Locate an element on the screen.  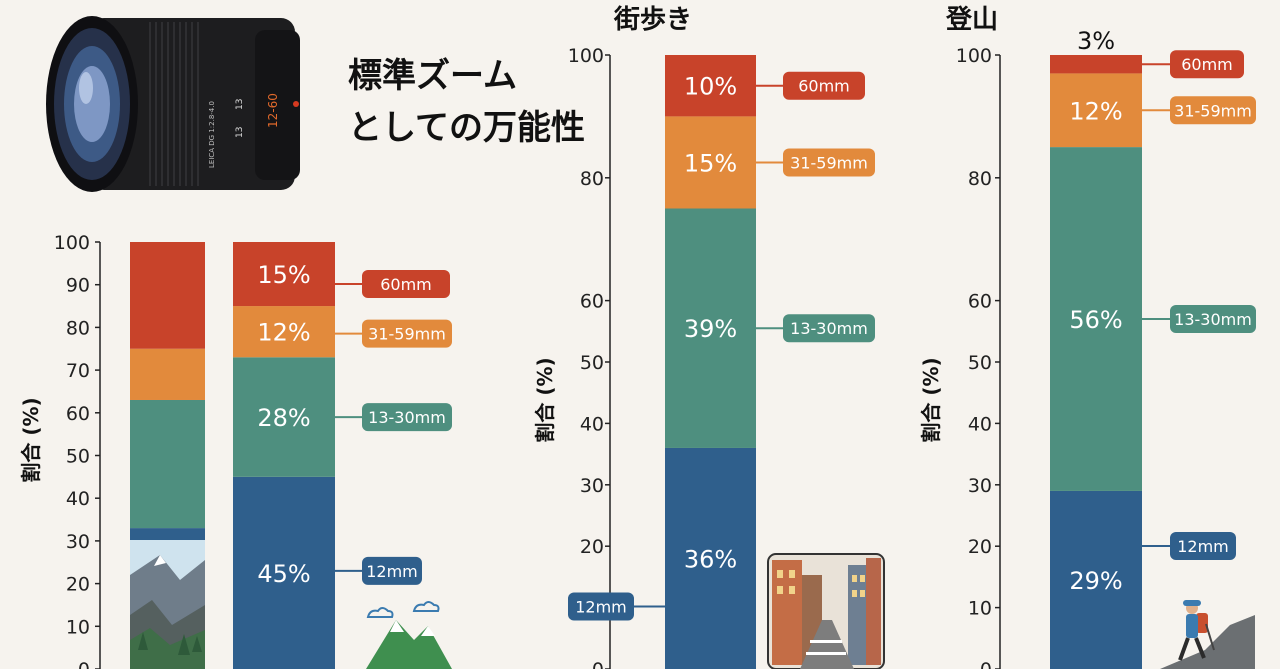
bar-value-label: 3% is located at coordinates (1096, 41).